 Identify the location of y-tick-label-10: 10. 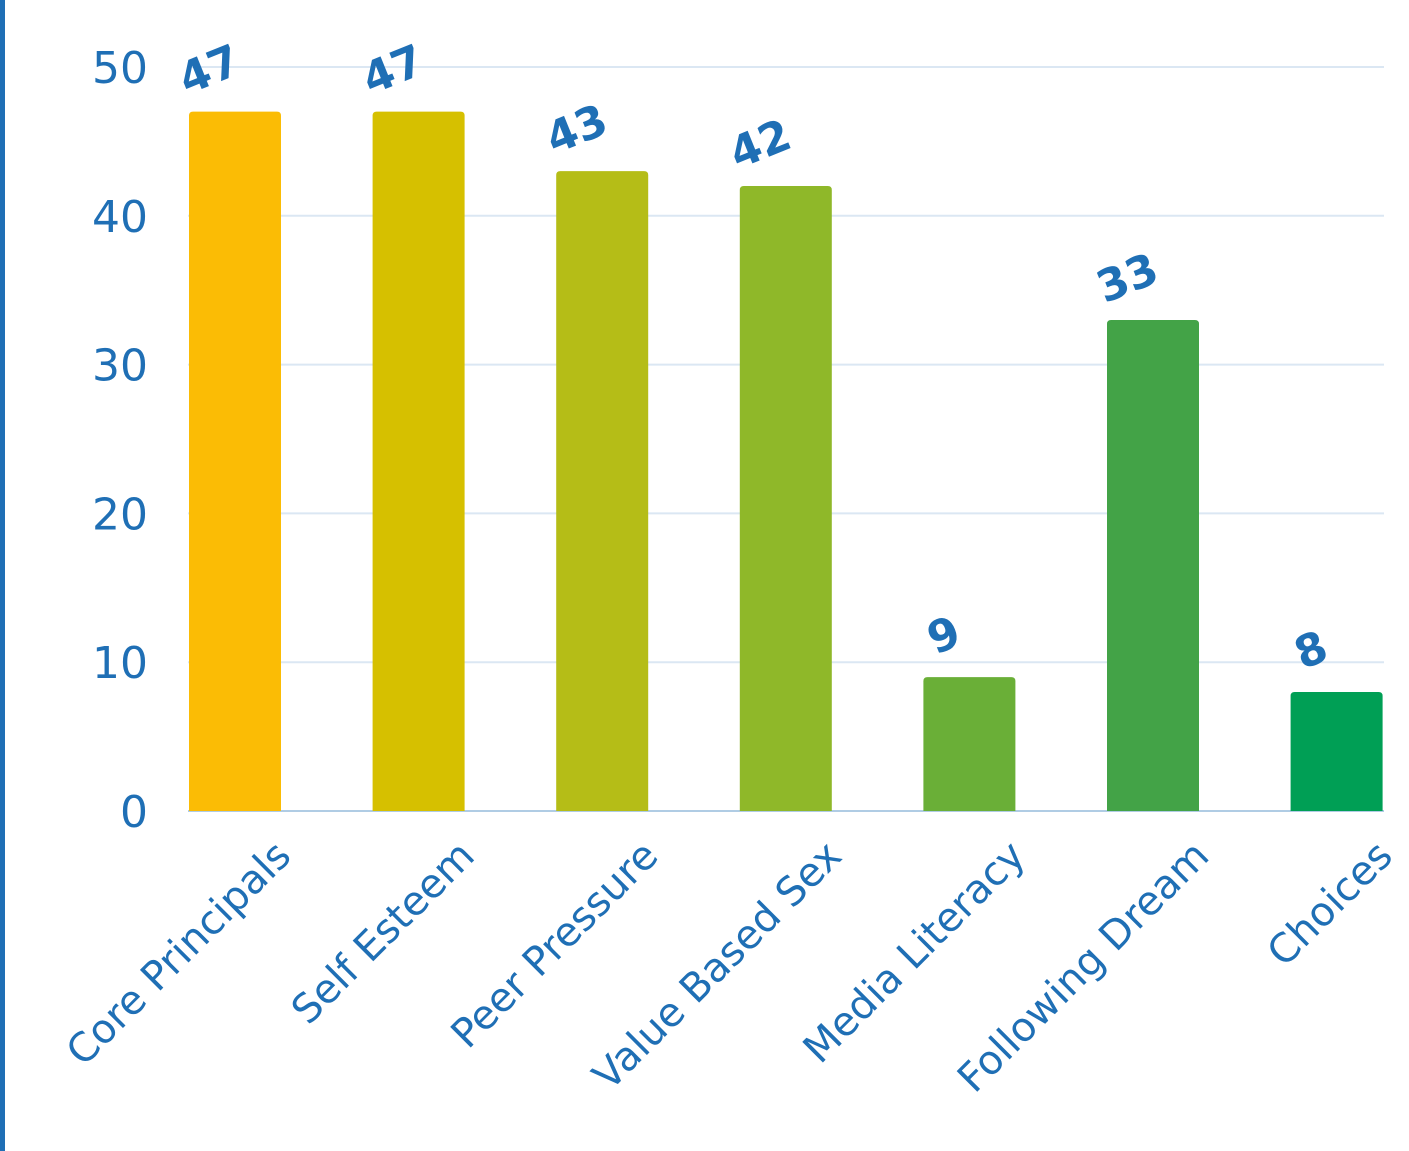
(120, 663).